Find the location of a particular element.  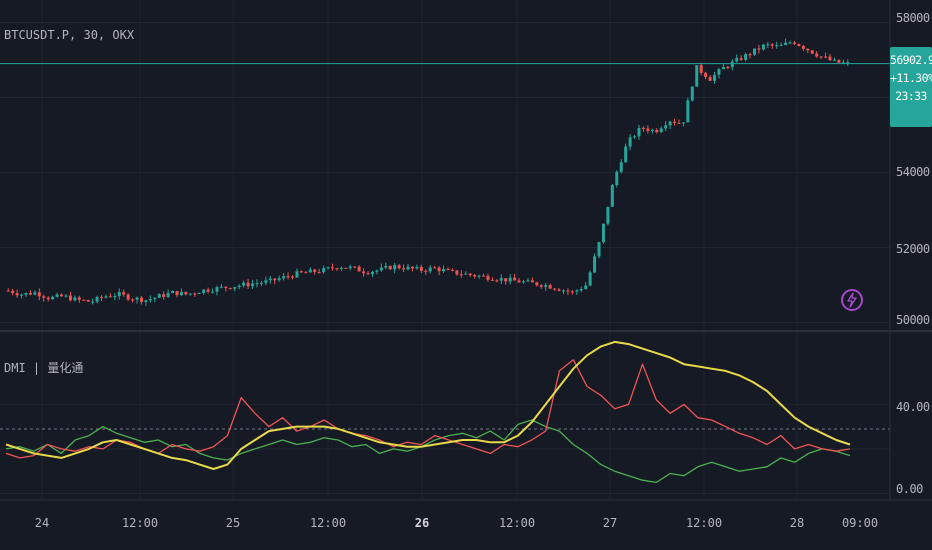

di-plus-line is located at coordinates (428, 451).